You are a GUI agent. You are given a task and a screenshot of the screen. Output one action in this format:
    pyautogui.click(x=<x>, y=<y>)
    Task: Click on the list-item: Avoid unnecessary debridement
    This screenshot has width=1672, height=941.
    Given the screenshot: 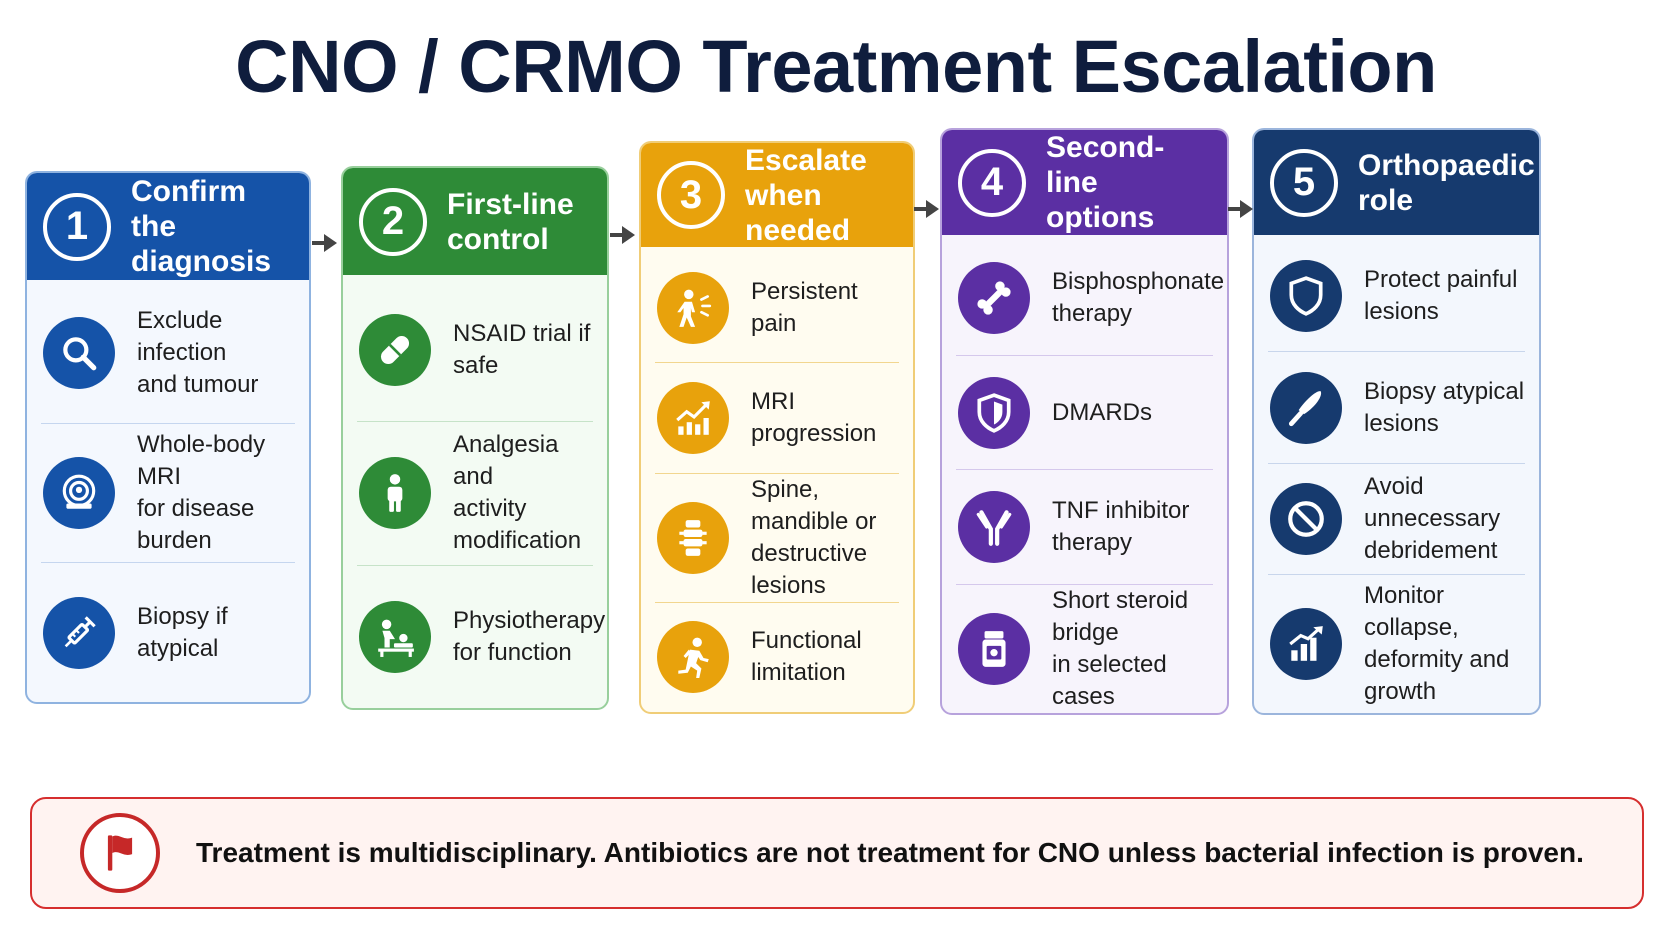 What is the action you would take?
    pyautogui.click(x=1396, y=520)
    